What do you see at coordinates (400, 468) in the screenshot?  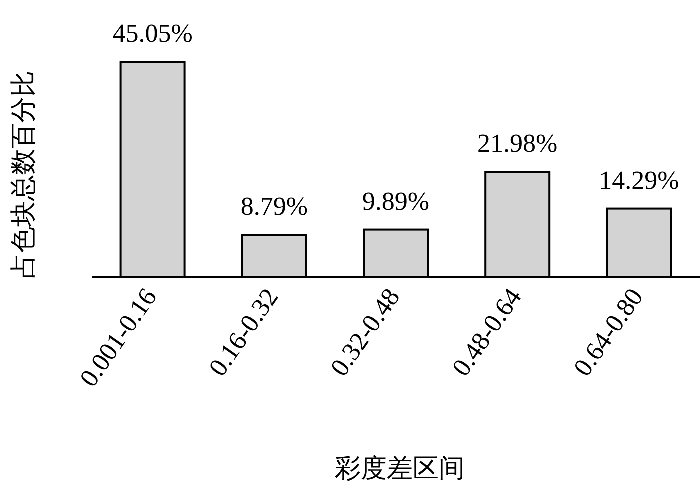 I see `x-axis-title: 彩度差区间` at bounding box center [400, 468].